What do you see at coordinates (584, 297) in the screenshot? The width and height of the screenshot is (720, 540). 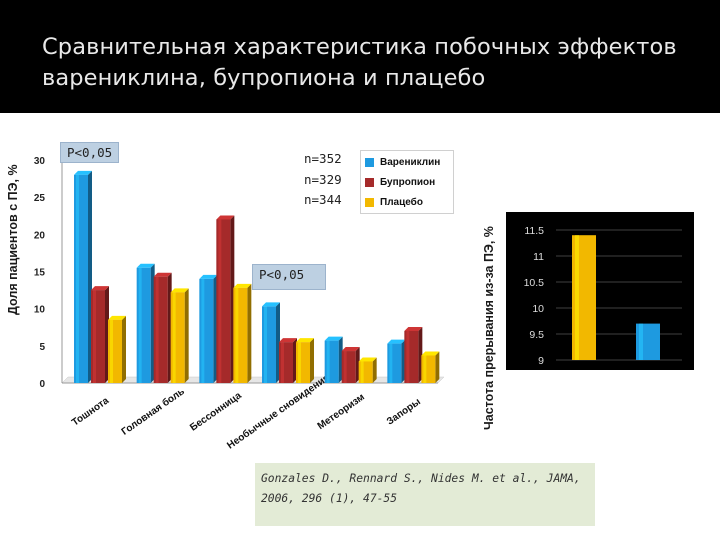 I see `right-bar-varenicline` at bounding box center [584, 297].